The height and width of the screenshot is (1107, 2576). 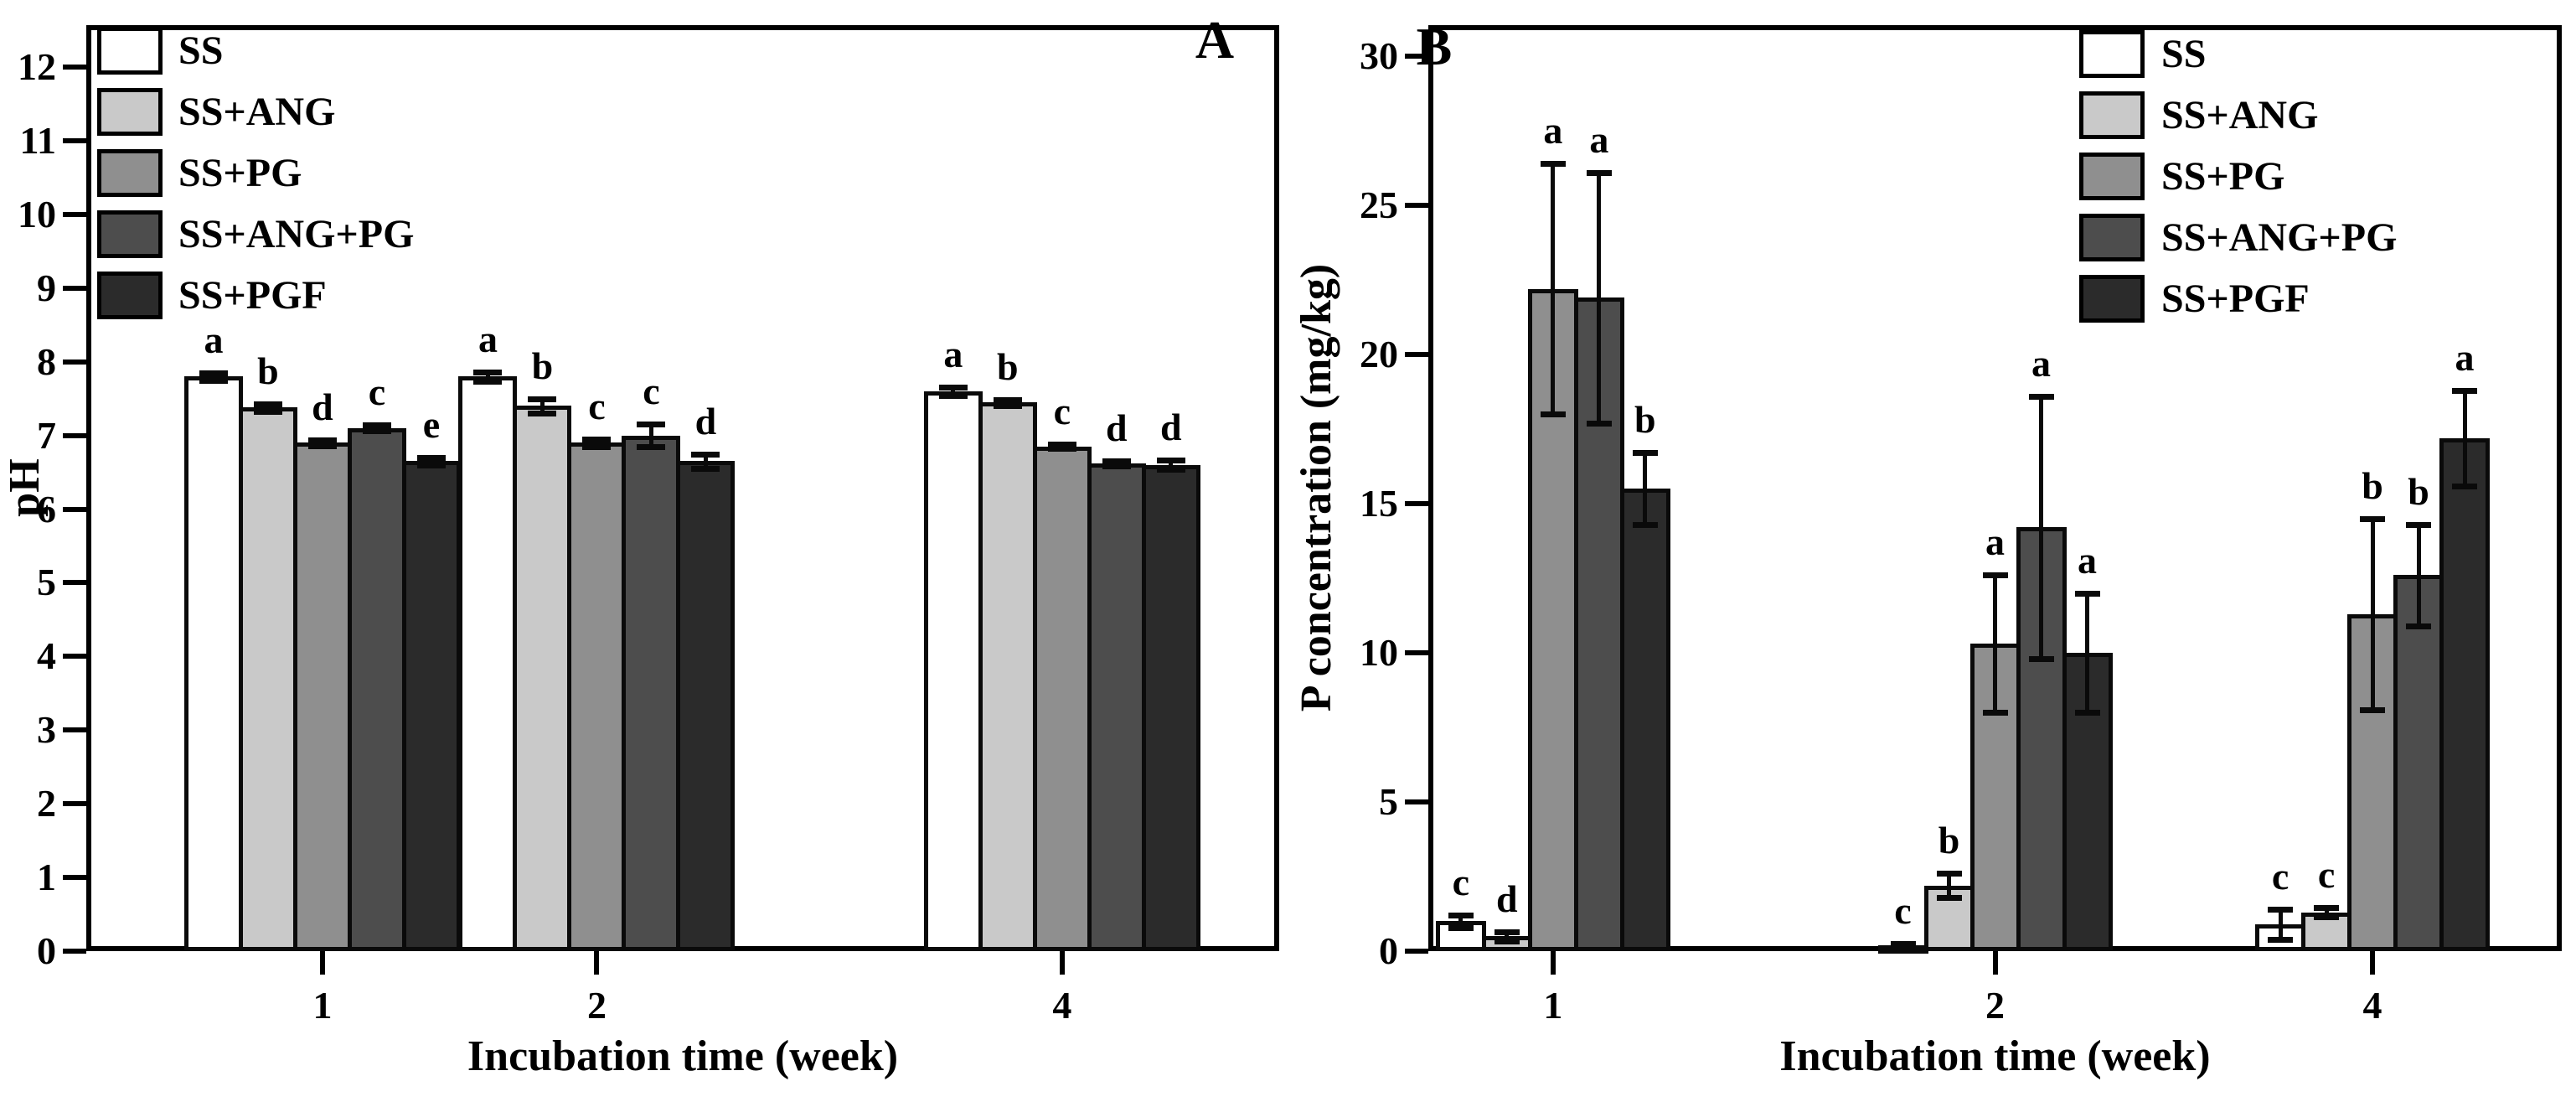 What do you see at coordinates (1903, 945) in the screenshot?
I see `panel-b-ss-week2-errorbar-cap-top` at bounding box center [1903, 945].